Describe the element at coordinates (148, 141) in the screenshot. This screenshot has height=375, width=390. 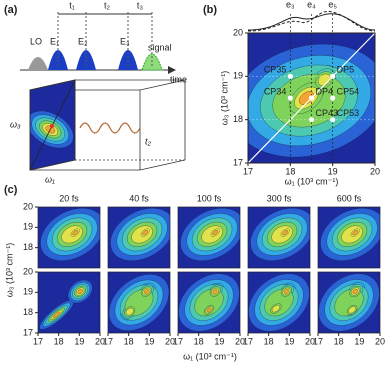
I see `box-label: t₂` at that location.